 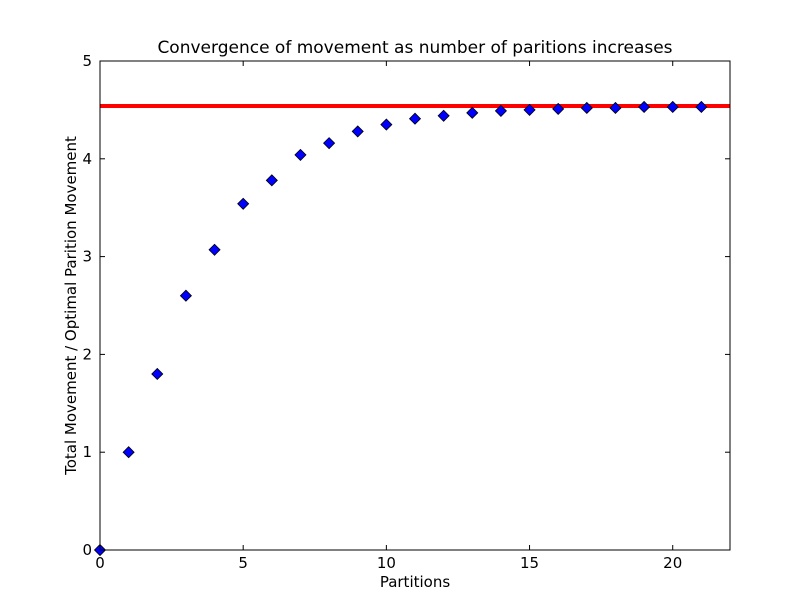 I want to click on x-tick-label: 20, so click(x=672, y=563).